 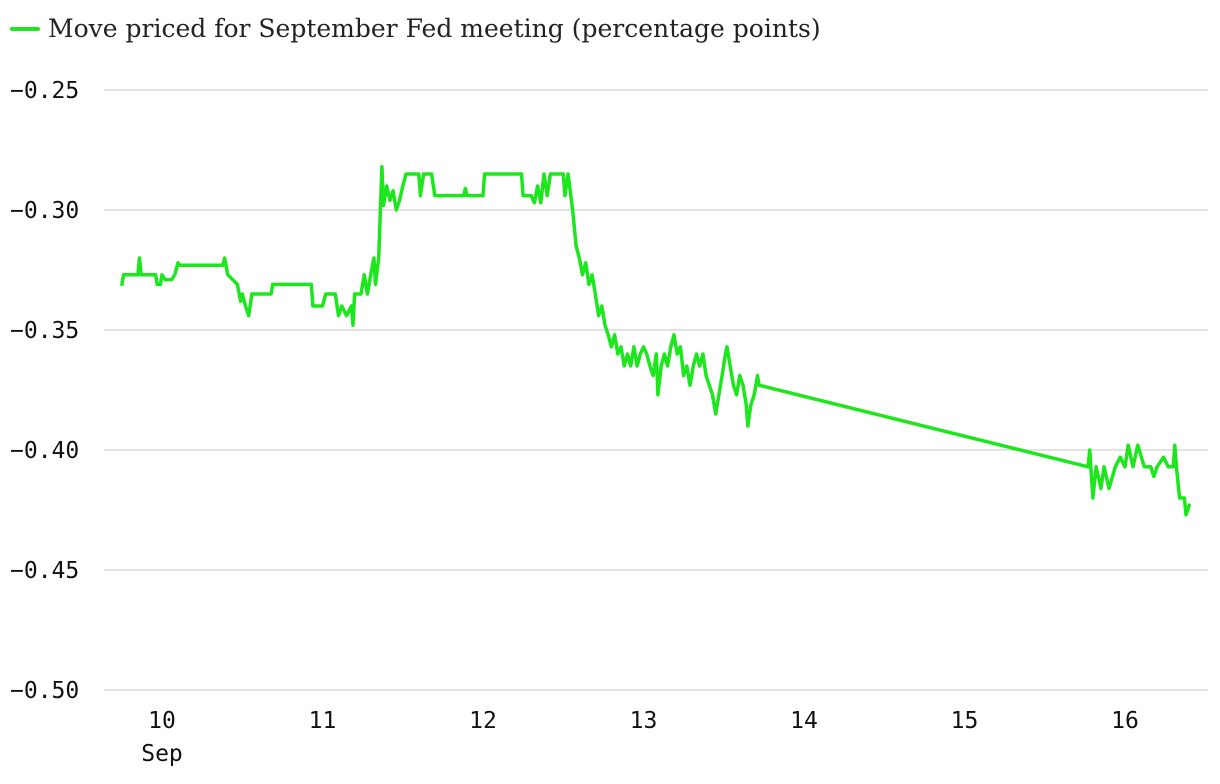 What do you see at coordinates (25, 28) in the screenshot?
I see `legend-swatch` at bounding box center [25, 28].